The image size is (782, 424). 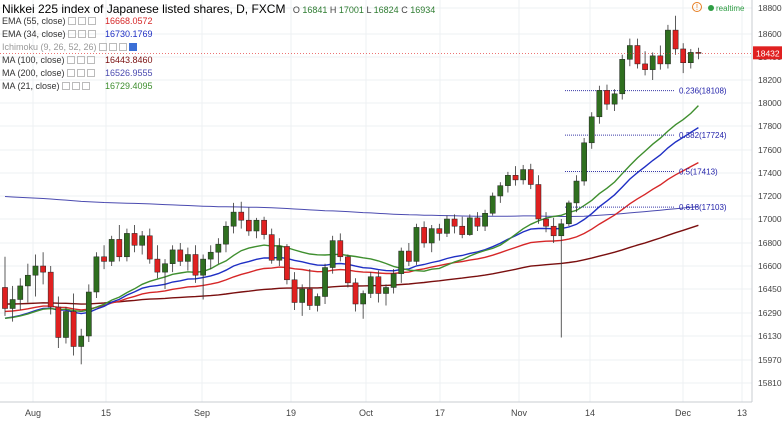 What do you see at coordinates (69, 47) in the screenshot?
I see `indicator-ichimoku: Ichimoku (9, 26, 52, 26)` at bounding box center [69, 47].